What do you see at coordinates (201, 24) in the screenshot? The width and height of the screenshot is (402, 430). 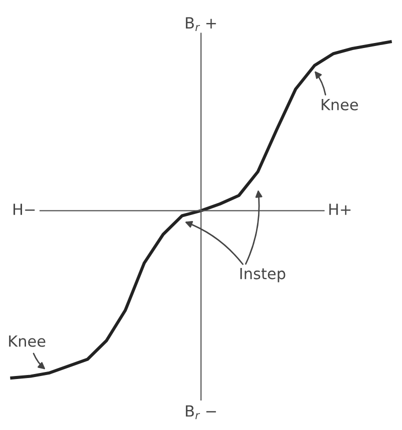 I see `y-axis-title: B$_{r}$ +` at bounding box center [201, 24].